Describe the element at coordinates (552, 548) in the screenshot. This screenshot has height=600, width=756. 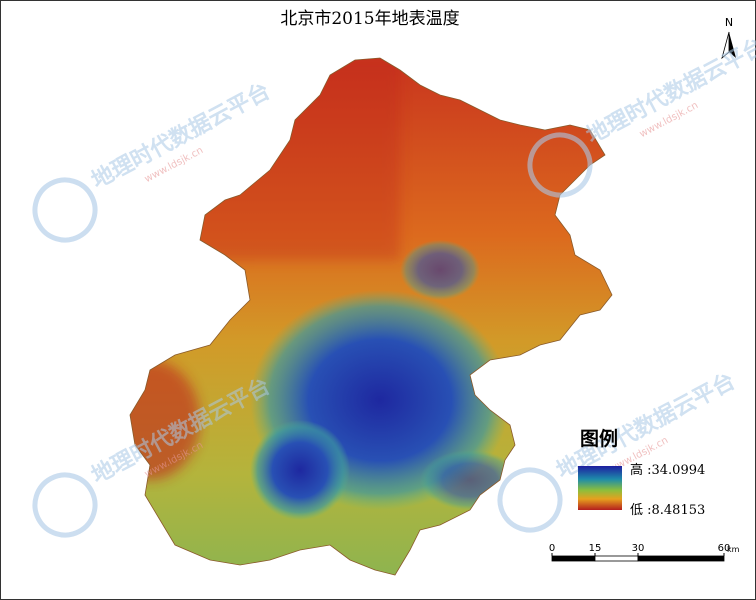
I see `scale-label: 0` at that location.